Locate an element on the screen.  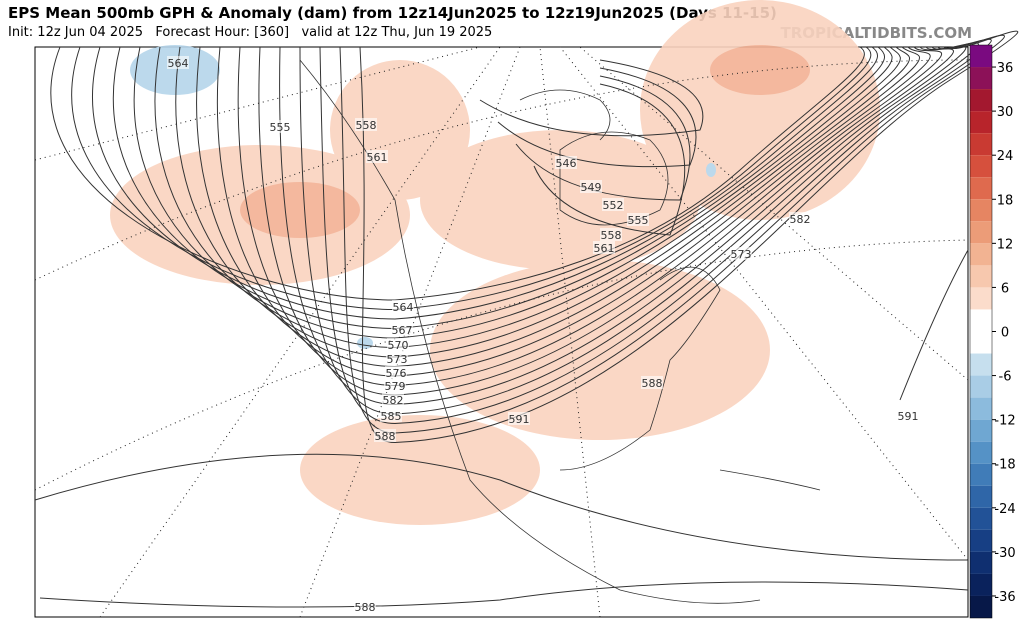
contour-label: 585 is located at coordinates (391, 416).